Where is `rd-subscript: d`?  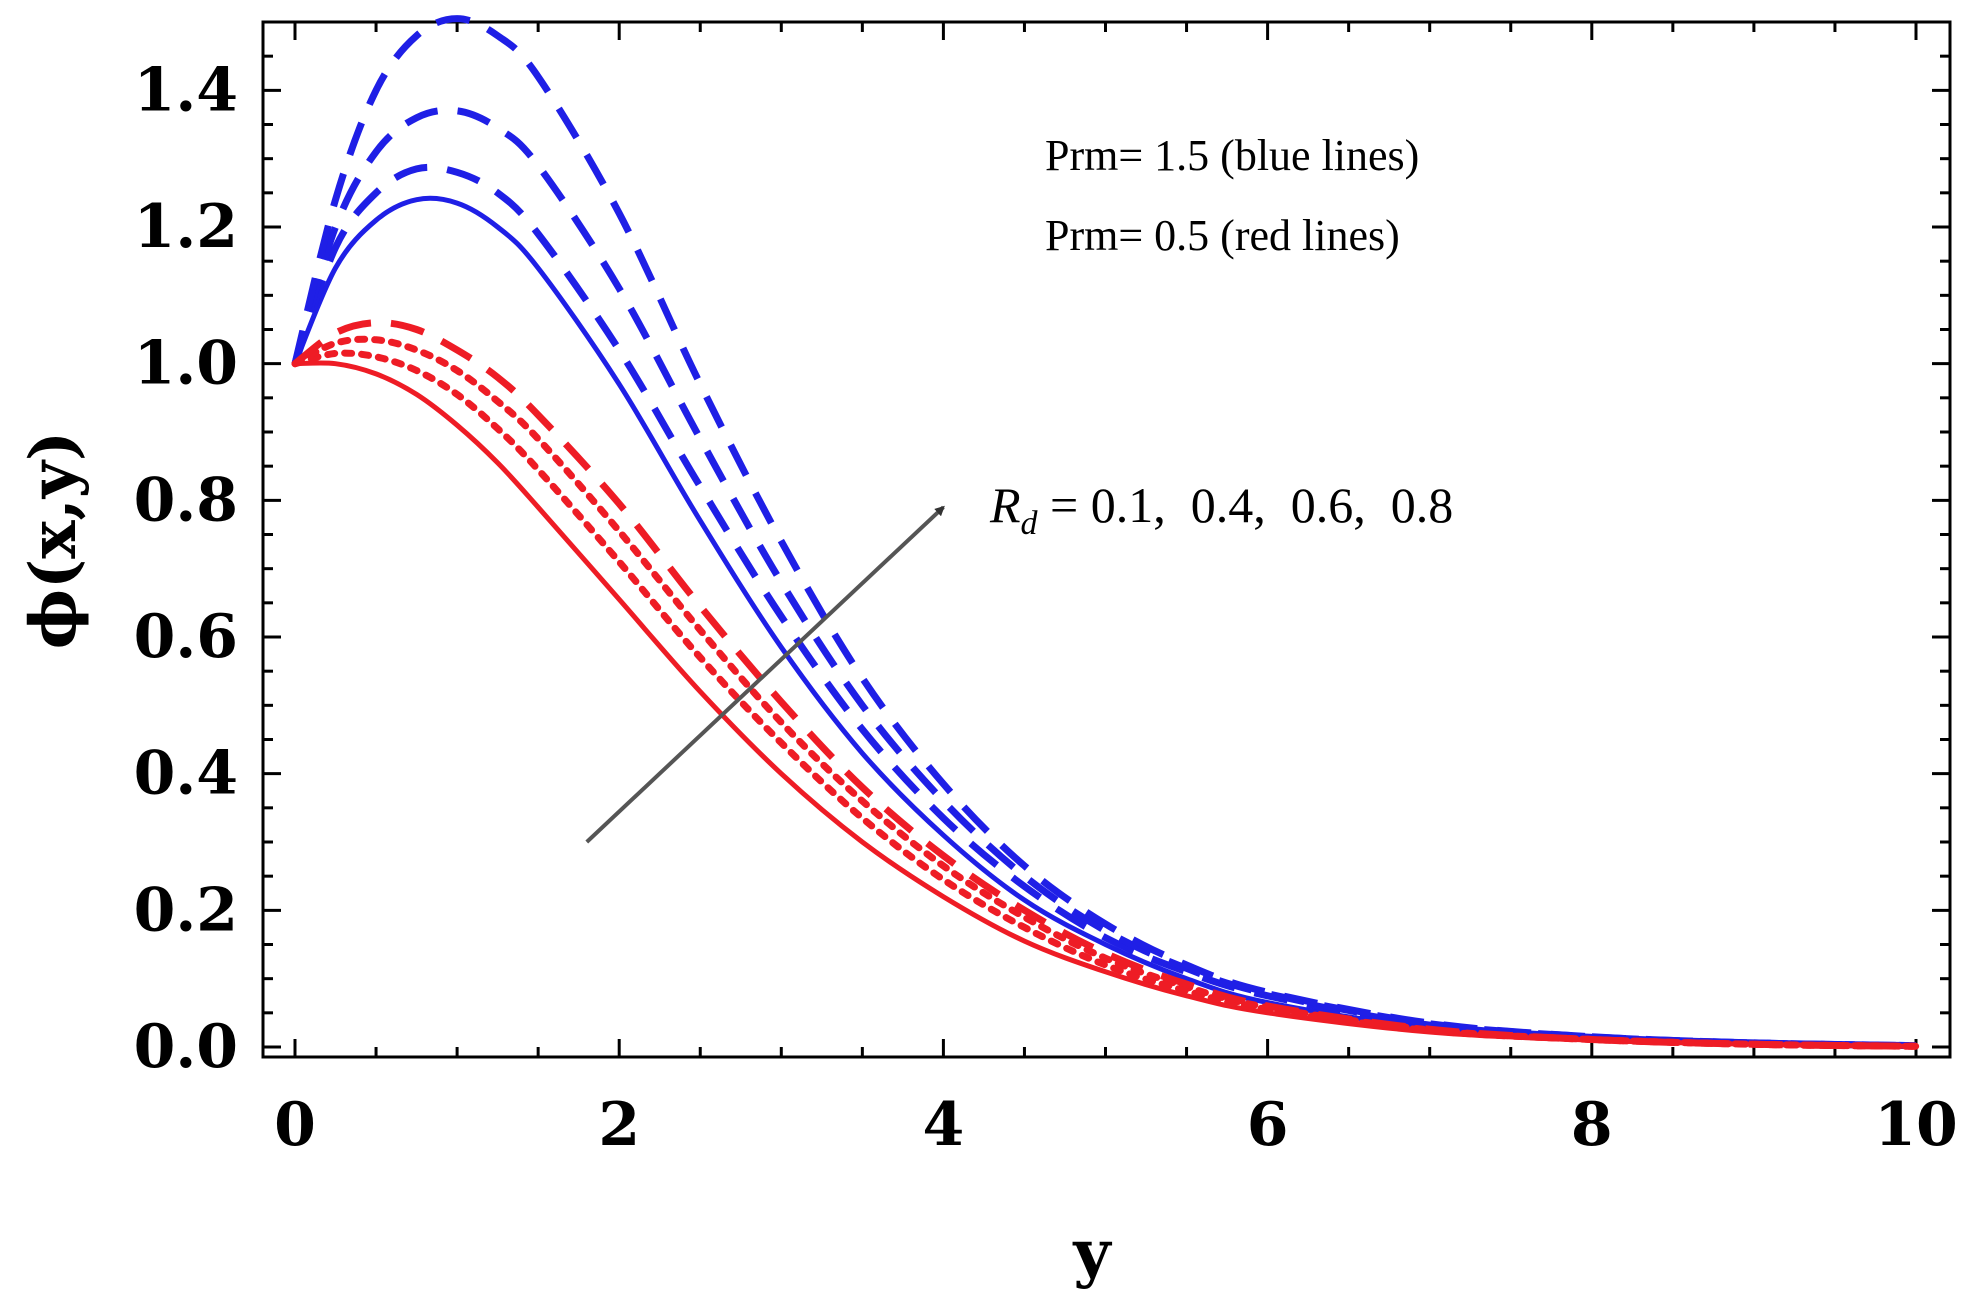
rd-subscript: d is located at coordinates (1030, 523).